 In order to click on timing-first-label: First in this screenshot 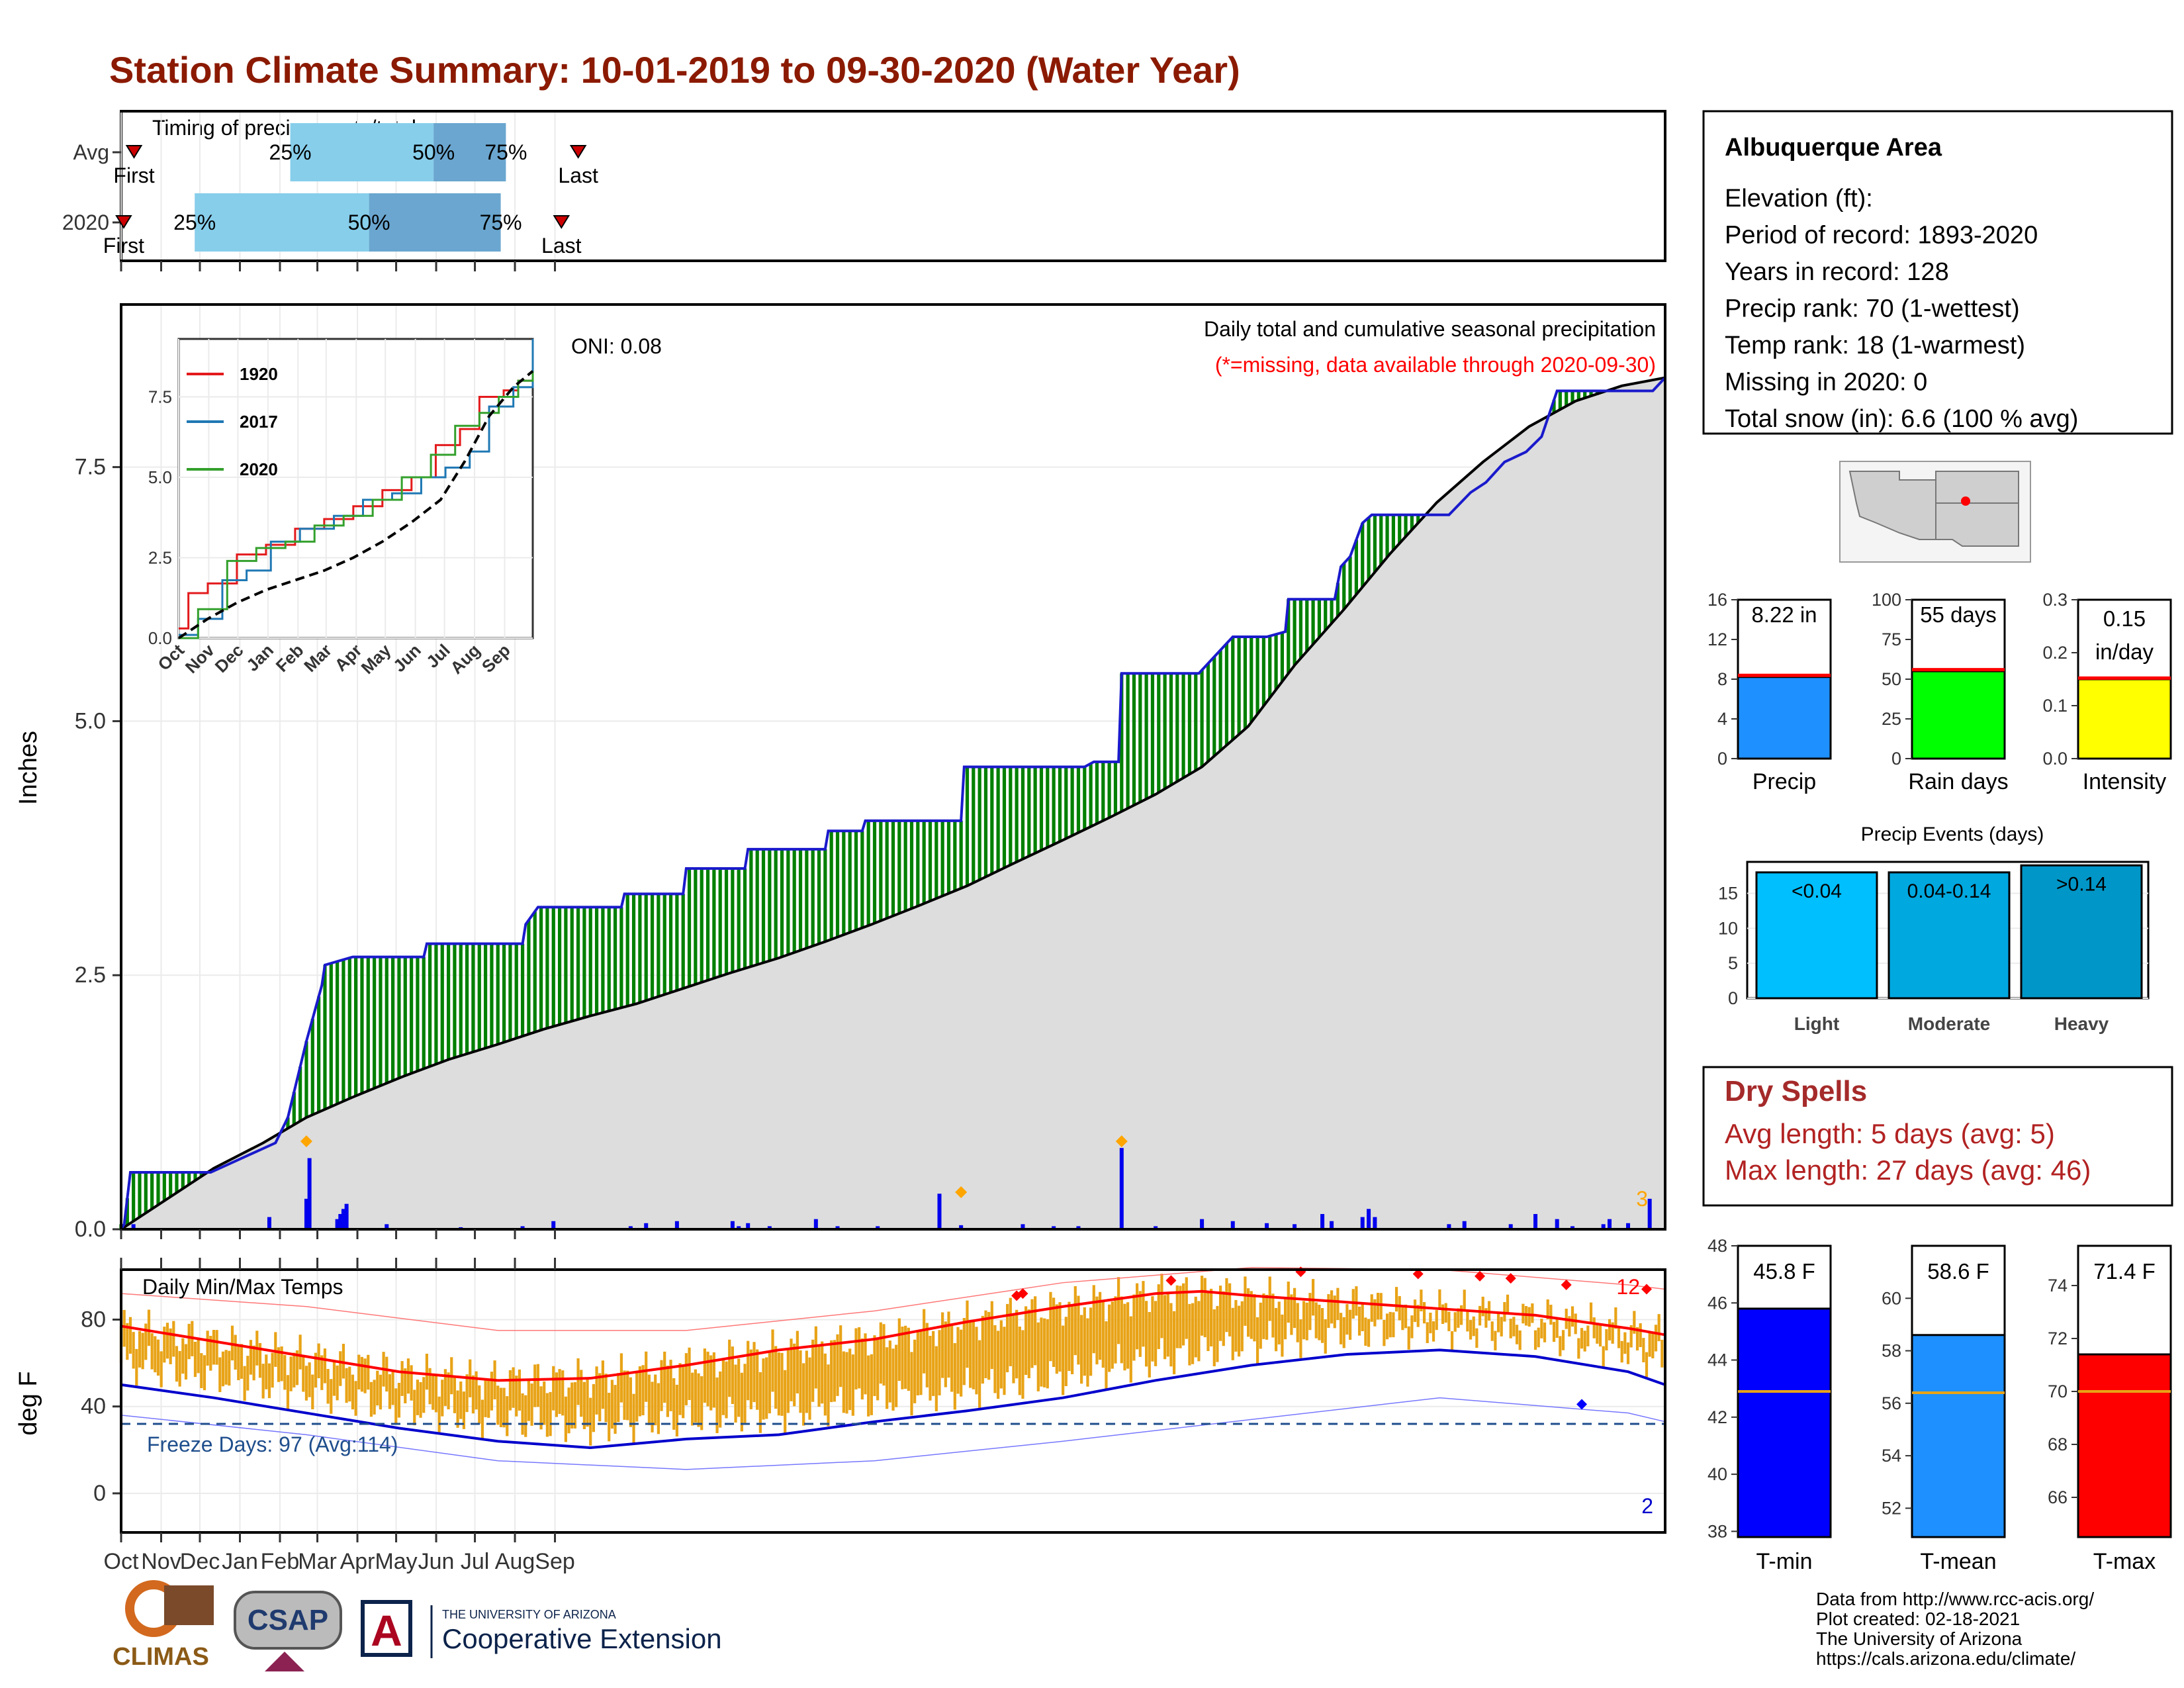, I will do `click(133, 175)`.